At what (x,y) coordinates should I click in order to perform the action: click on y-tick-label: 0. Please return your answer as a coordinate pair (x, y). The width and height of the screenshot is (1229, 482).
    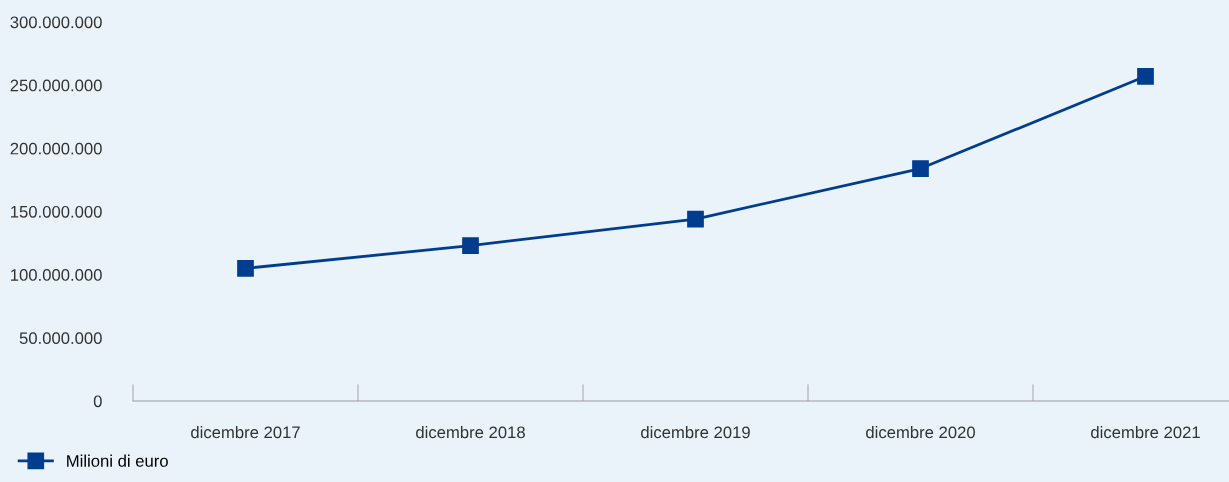
    Looking at the image, I should click on (97, 401).